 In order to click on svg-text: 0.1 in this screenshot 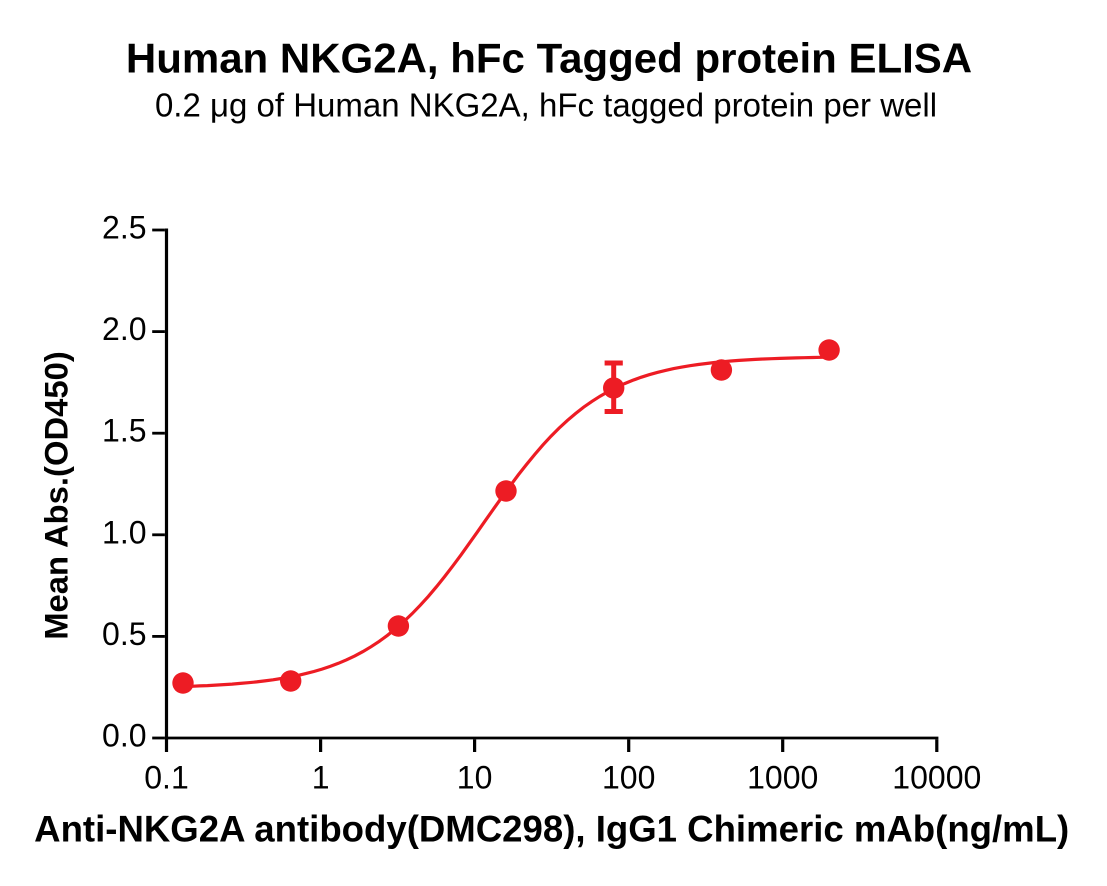, I will do `click(166, 778)`.